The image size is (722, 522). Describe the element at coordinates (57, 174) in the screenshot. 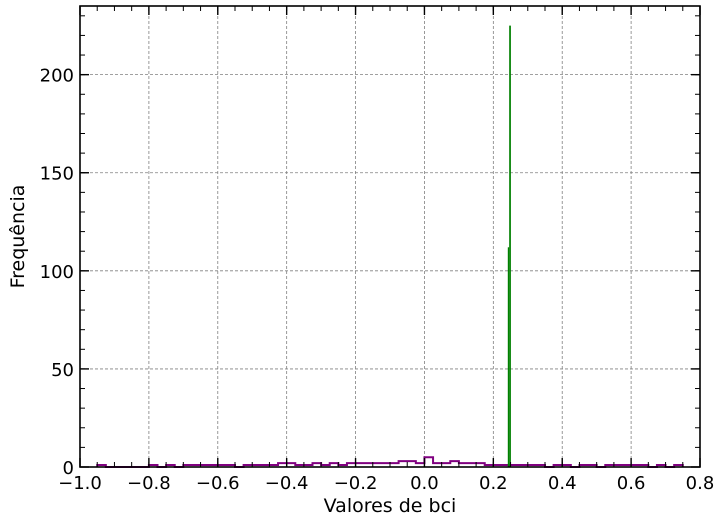

I see `y-tick-label: 150` at that location.